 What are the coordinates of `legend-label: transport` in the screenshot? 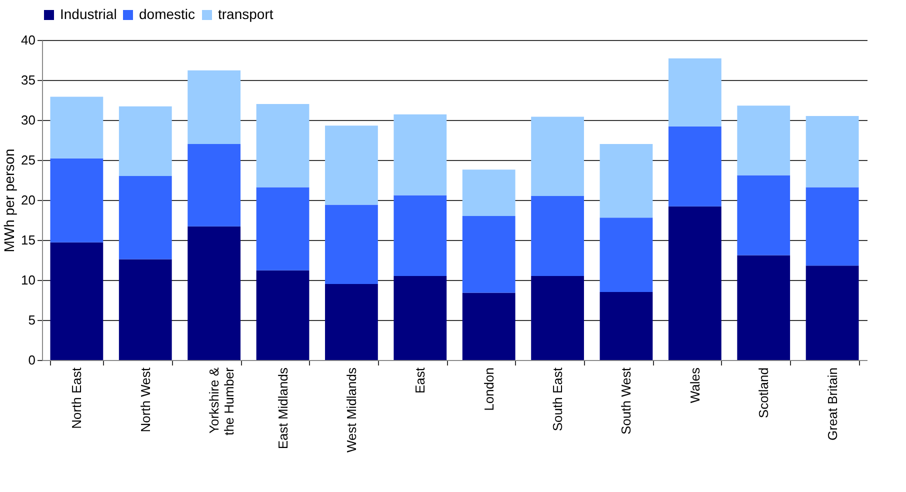 It's located at (246, 14).